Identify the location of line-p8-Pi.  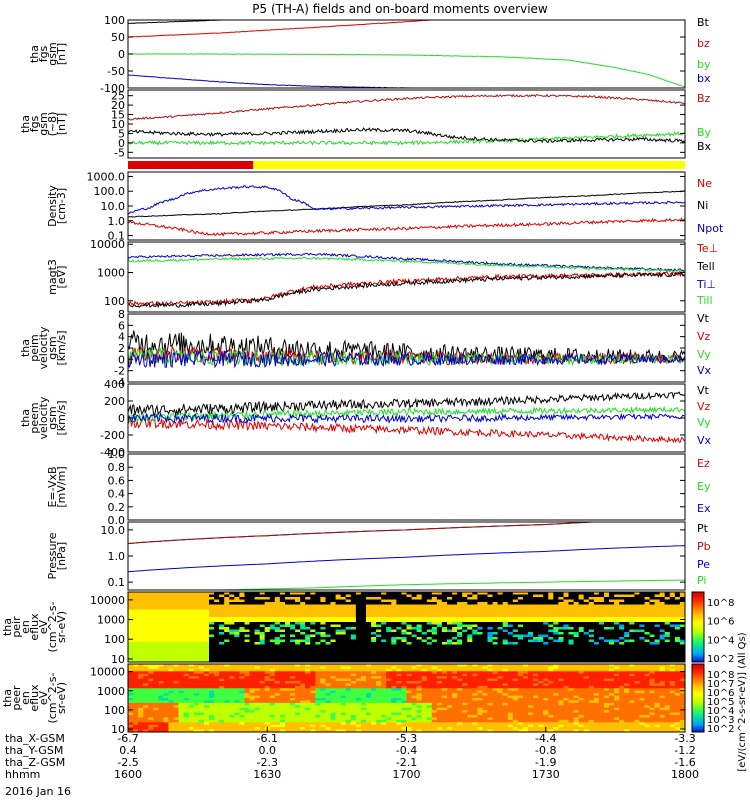
(443, 584).